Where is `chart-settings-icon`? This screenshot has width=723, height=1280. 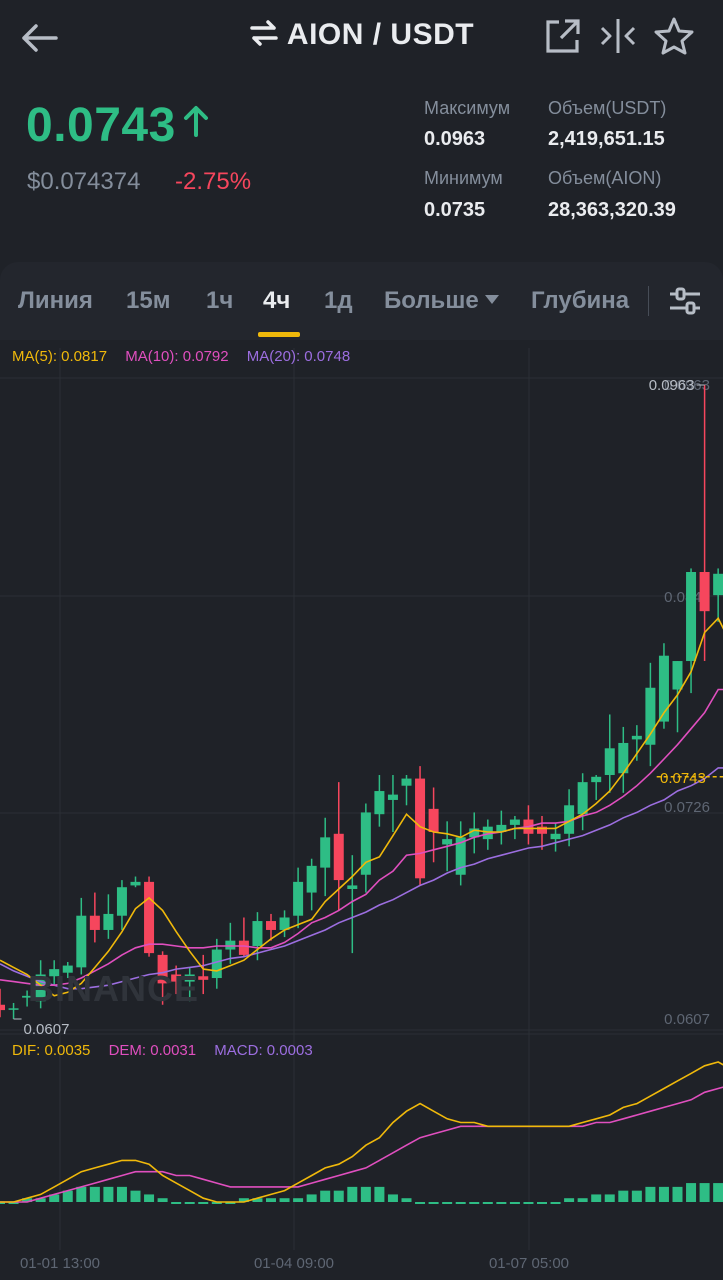 chart-settings-icon is located at coordinates (685, 301).